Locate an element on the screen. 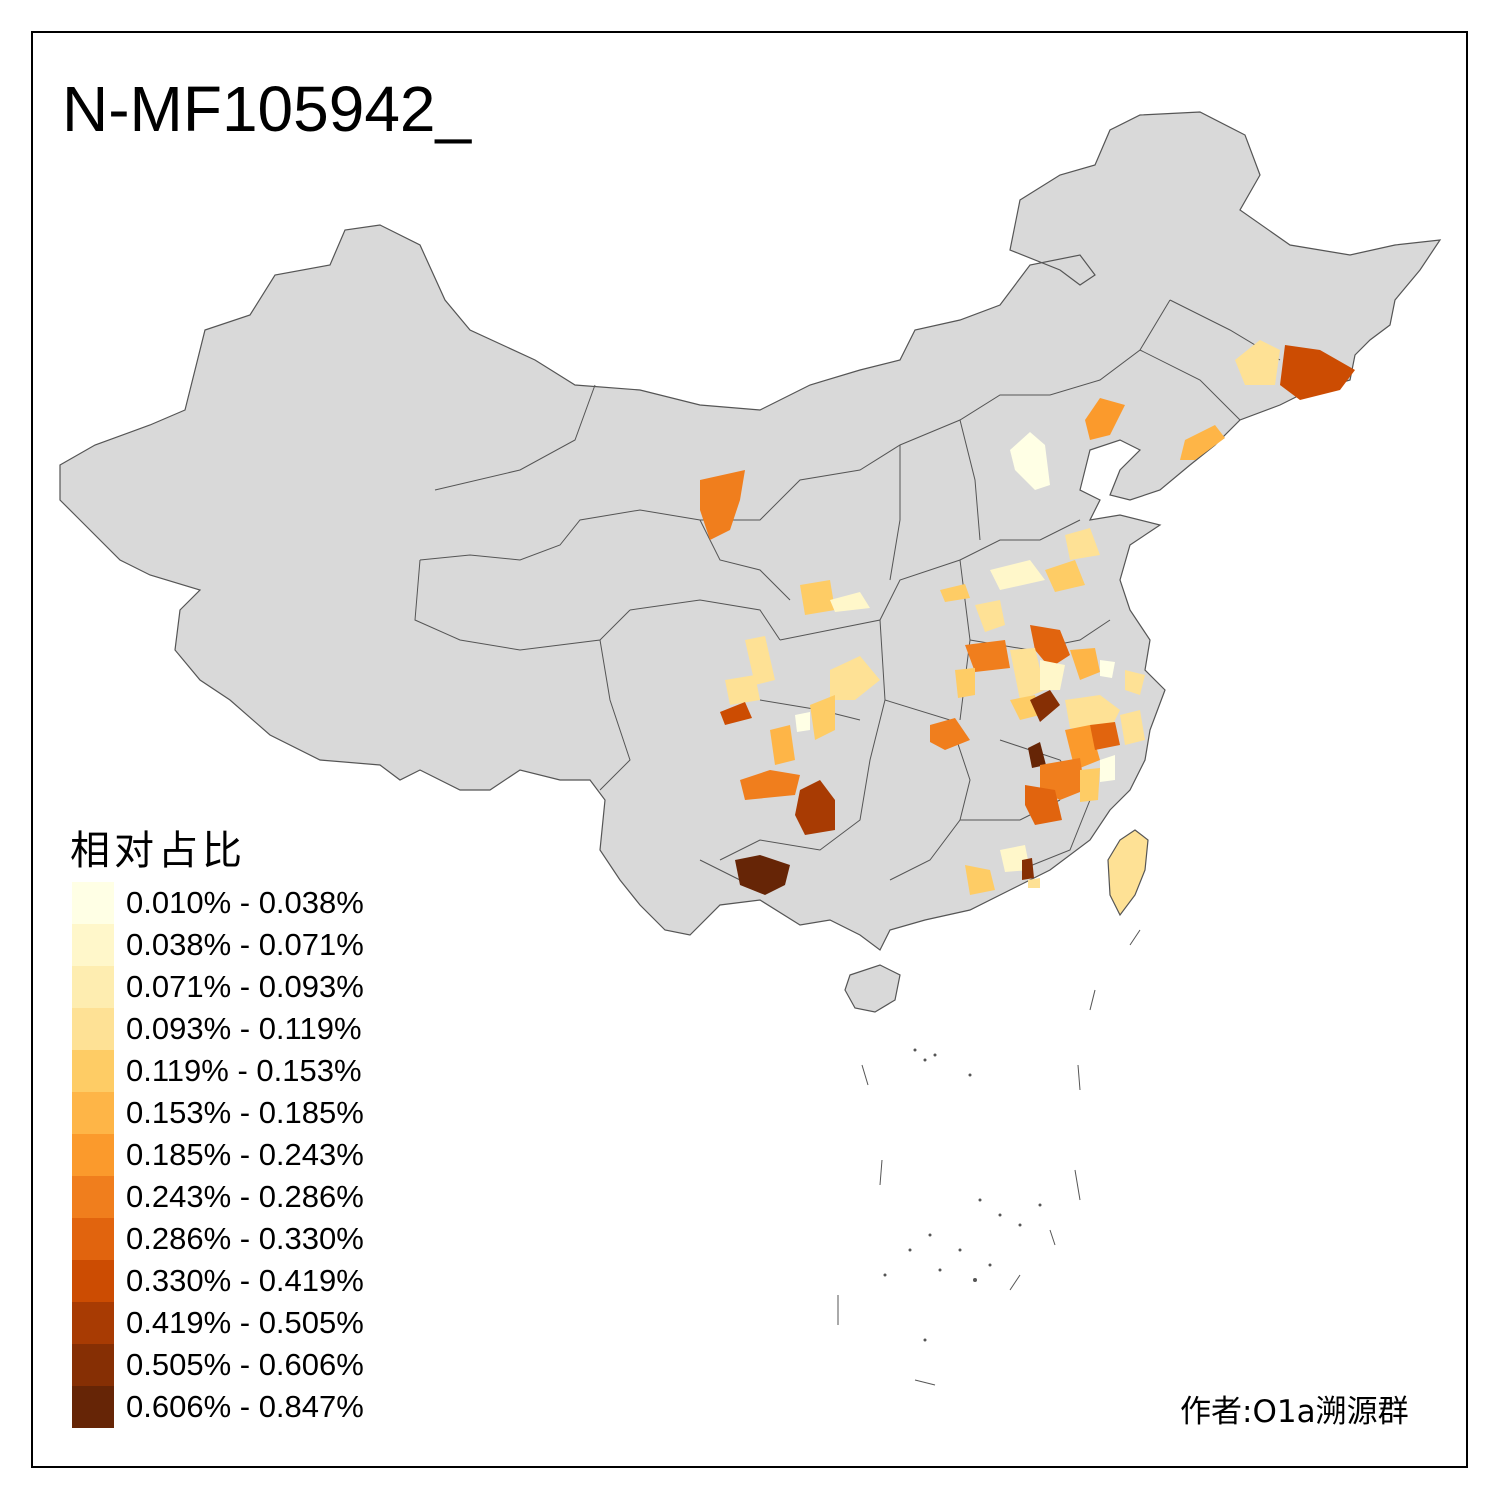 Image resolution: width=1500 pixels, height=1500 pixels. legend-item: 0.419% - 0.505% is located at coordinates (218, 1323).